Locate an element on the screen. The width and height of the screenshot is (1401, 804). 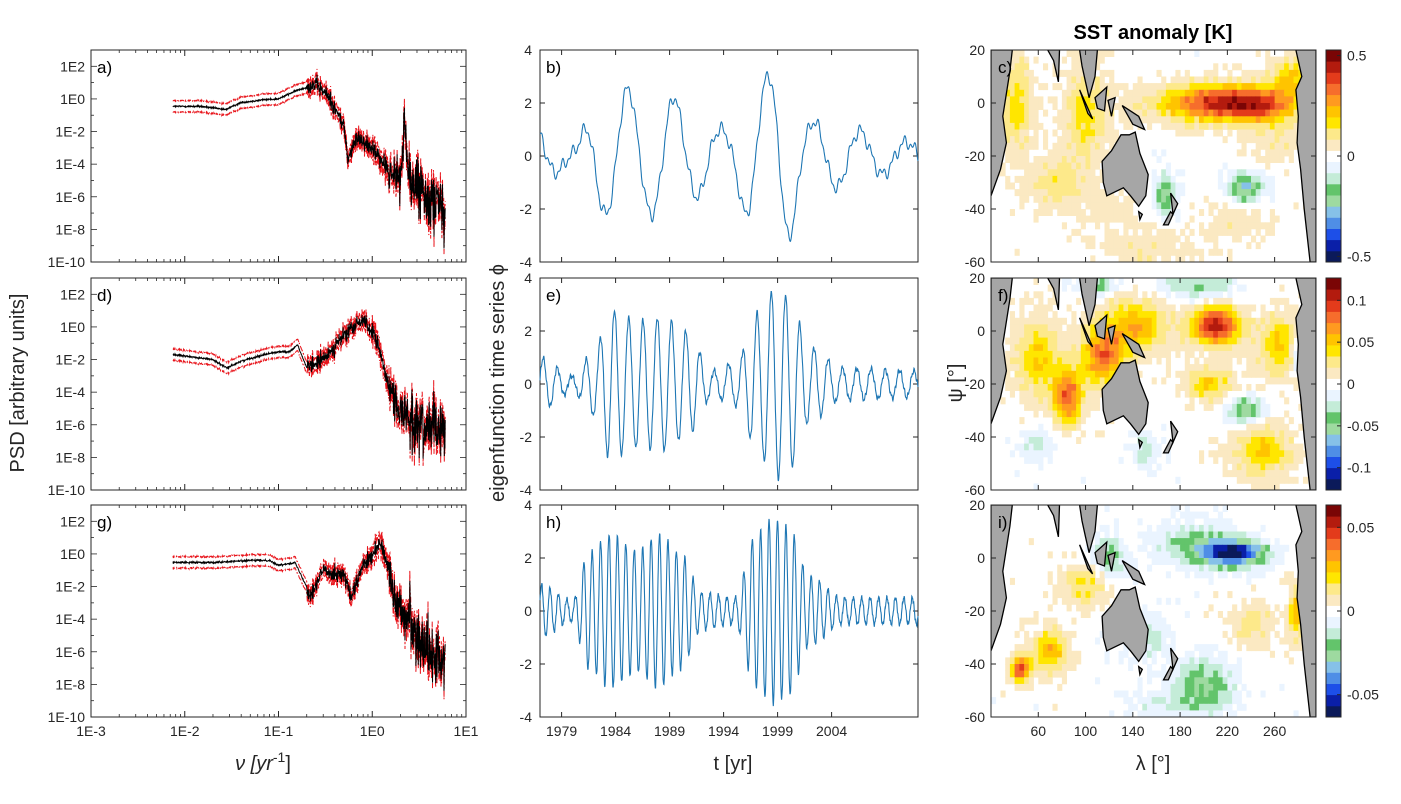
map-land-mass is located at coordinates (1168, 446).